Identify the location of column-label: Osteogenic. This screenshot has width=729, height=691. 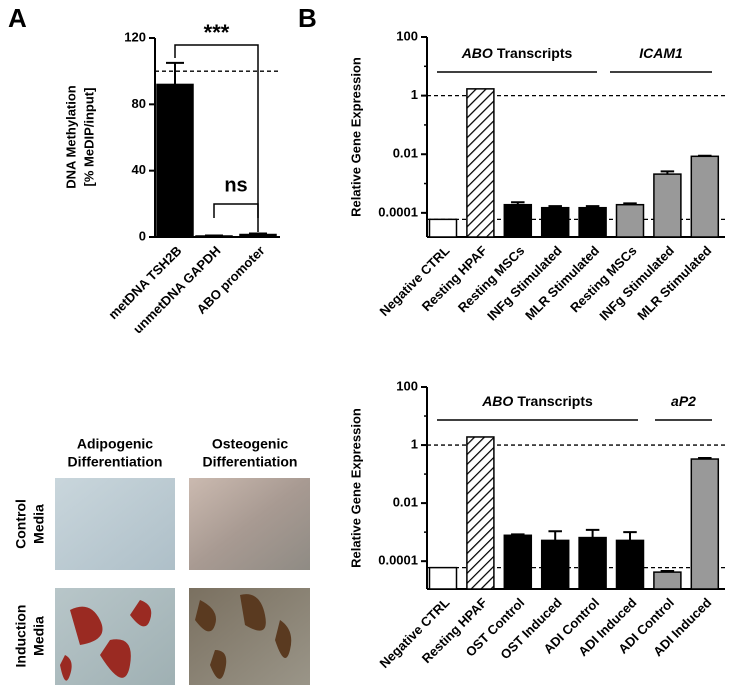
(250, 444).